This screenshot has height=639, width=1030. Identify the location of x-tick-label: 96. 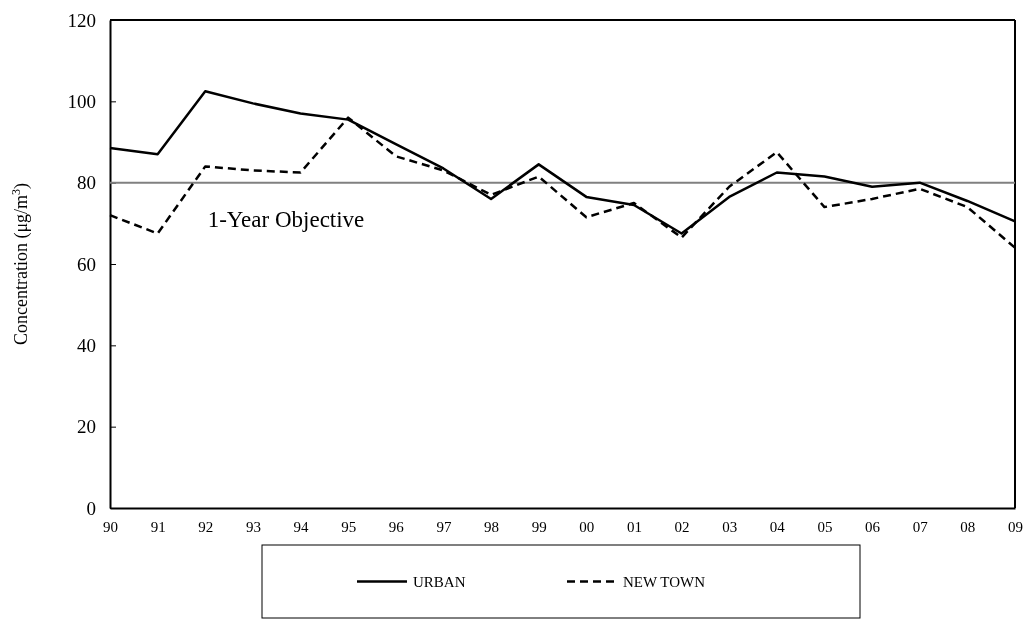
(396, 527).